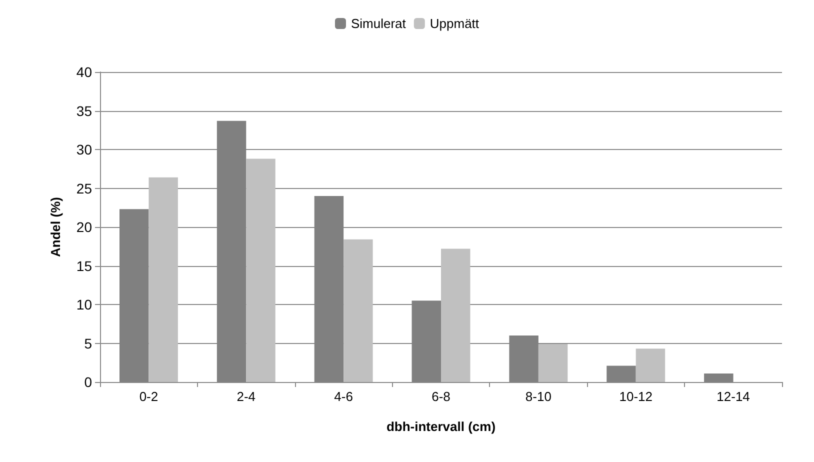 Image resolution: width=814 pixels, height=462 pixels. Describe the element at coordinates (635, 396) in the screenshot. I see `x-tick-label: 10-12` at that location.